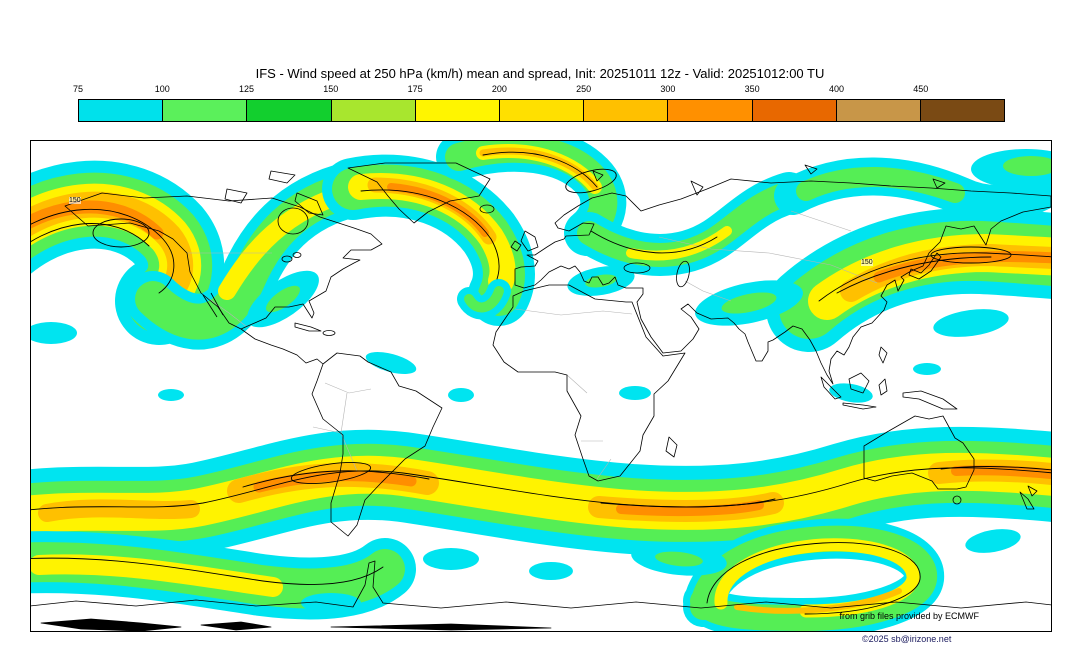 This screenshot has width=1080, height=658. Describe the element at coordinates (907, 639) in the screenshot. I see `copyright-text: ©2025 sb@irizone.net` at that location.